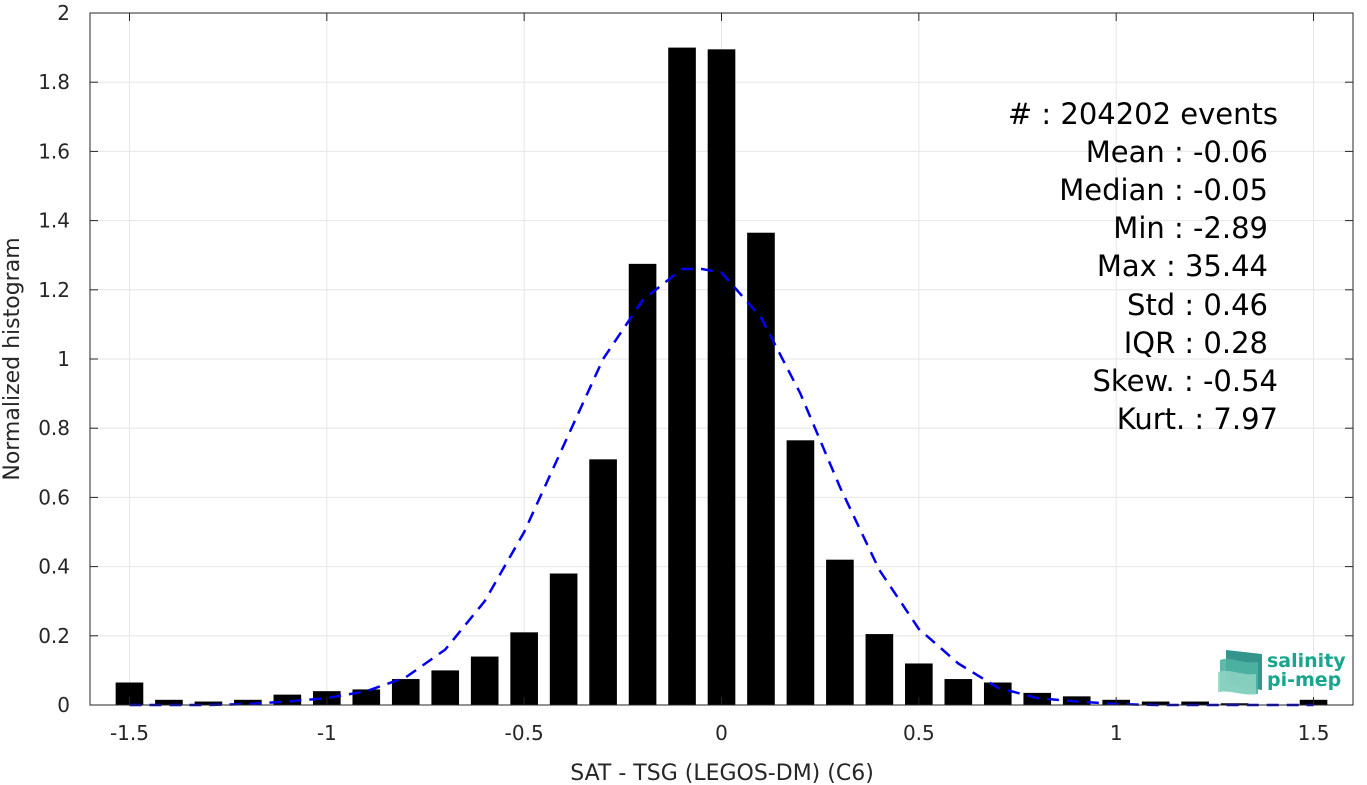  I want to click on y-tick-label: 0.2, so click(54, 636).